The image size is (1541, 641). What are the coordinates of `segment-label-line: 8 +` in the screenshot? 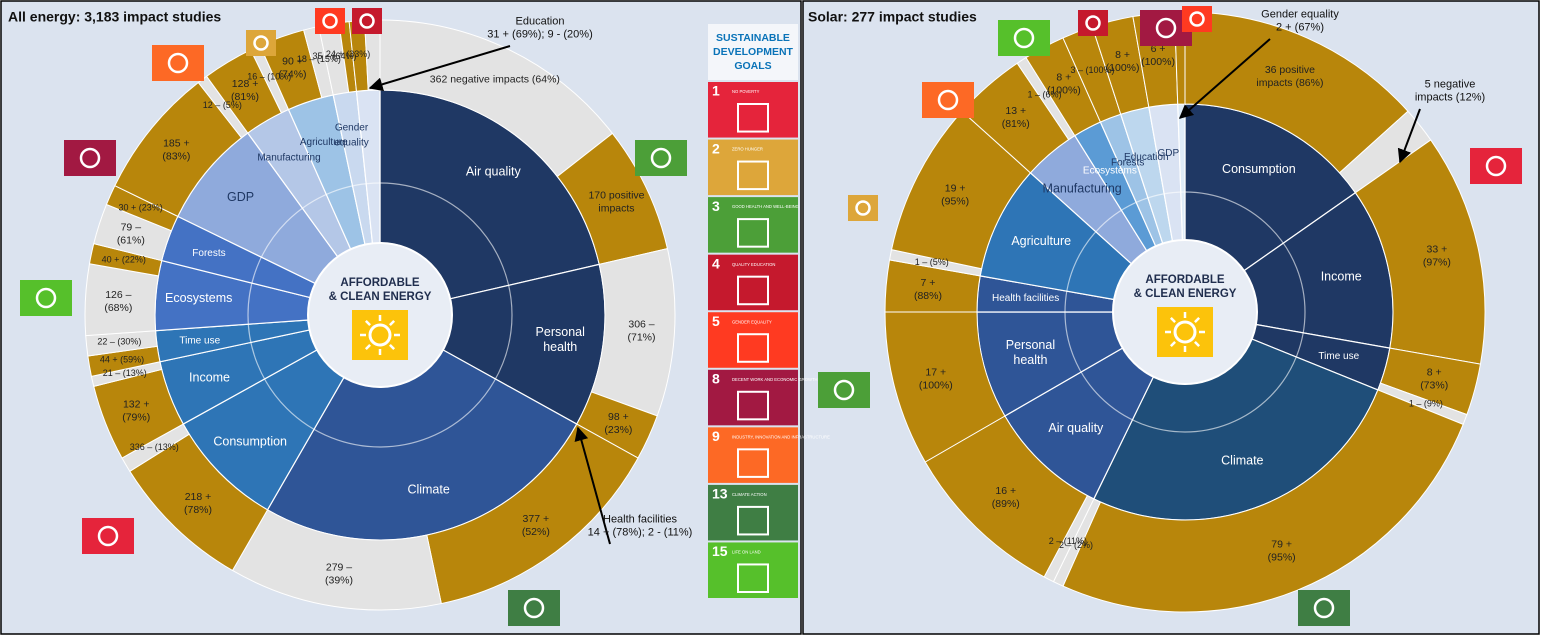 It's located at (1122, 55).